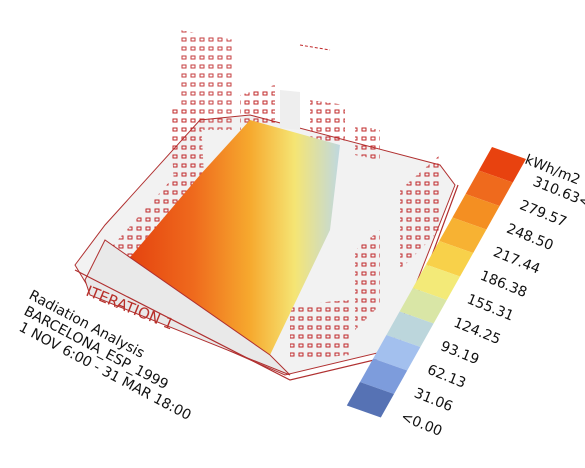 The width and height of the screenshot is (585, 468). Describe the element at coordinates (503, 284) in the screenshot. I see `legend-label: 186.38` at that location.